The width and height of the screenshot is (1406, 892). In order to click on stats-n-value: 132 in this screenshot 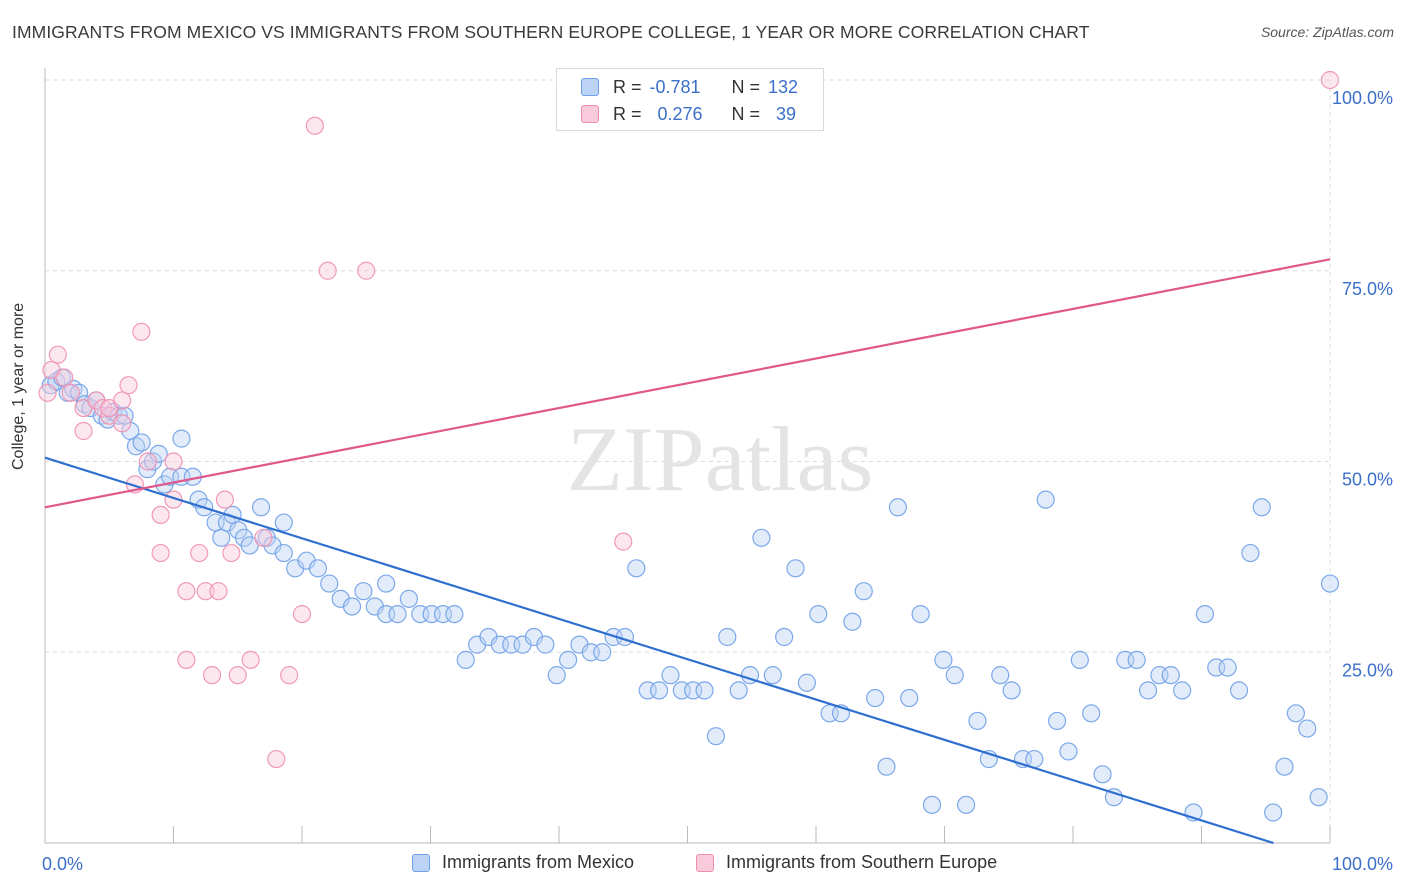, I will do `click(783, 86)`.